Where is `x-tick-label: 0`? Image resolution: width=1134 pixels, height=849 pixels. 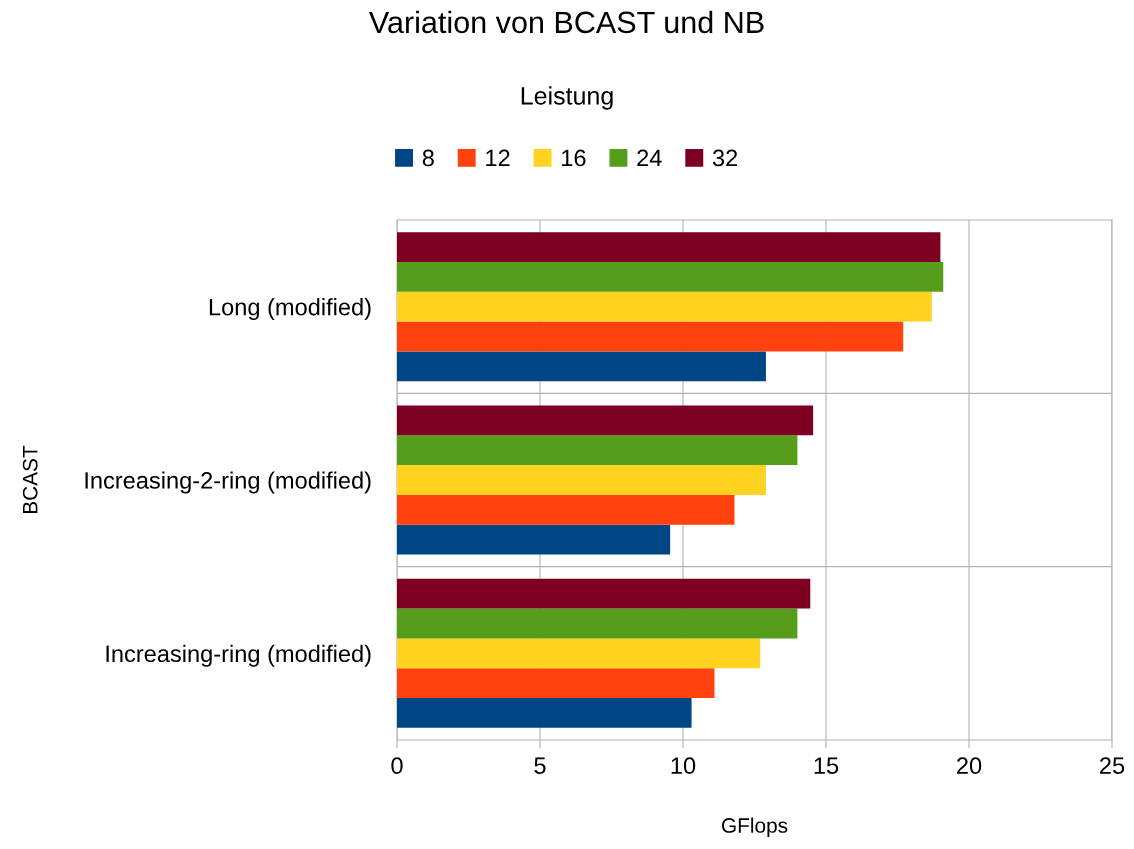
x-tick-label: 0 is located at coordinates (397, 766).